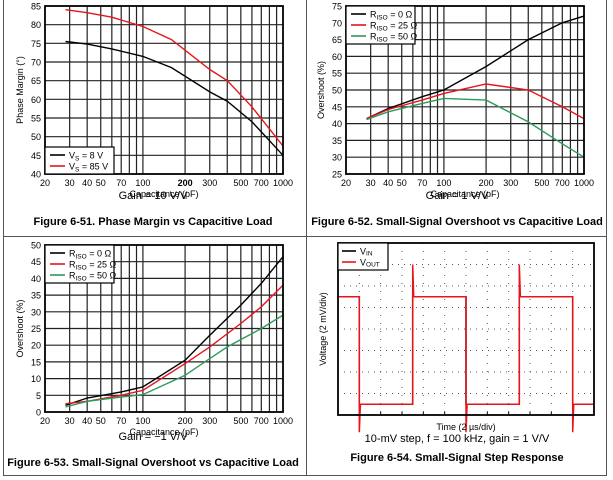  I want to click on chart1-condition: Gain = 10 V/V, so click(153, 196).